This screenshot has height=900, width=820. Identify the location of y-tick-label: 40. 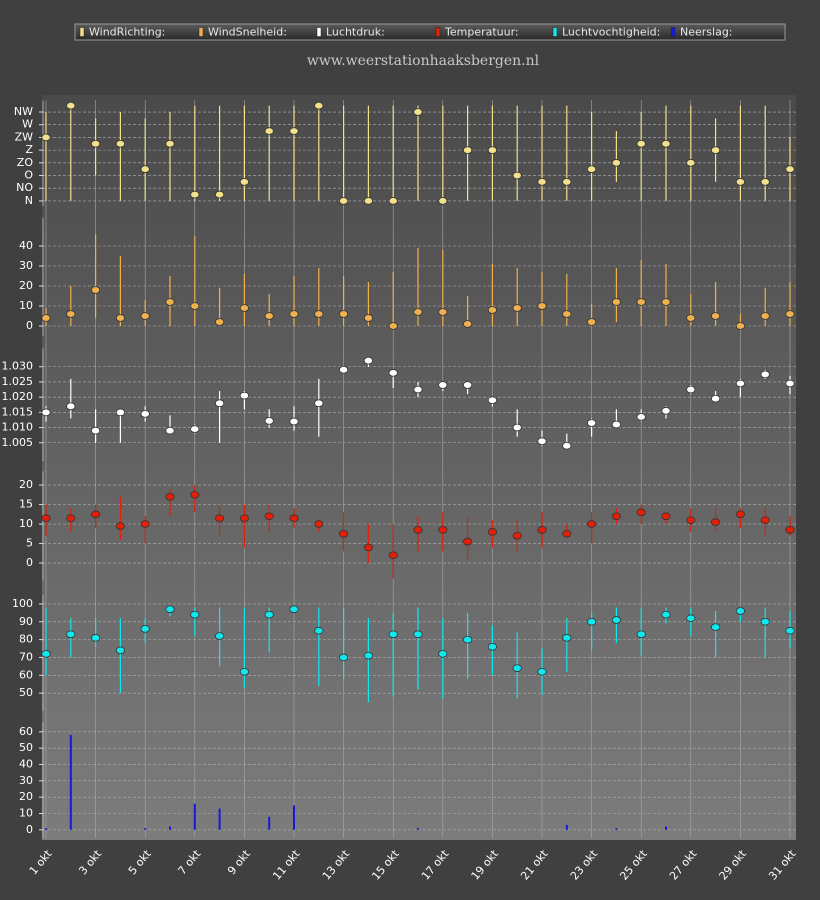
(26, 245).